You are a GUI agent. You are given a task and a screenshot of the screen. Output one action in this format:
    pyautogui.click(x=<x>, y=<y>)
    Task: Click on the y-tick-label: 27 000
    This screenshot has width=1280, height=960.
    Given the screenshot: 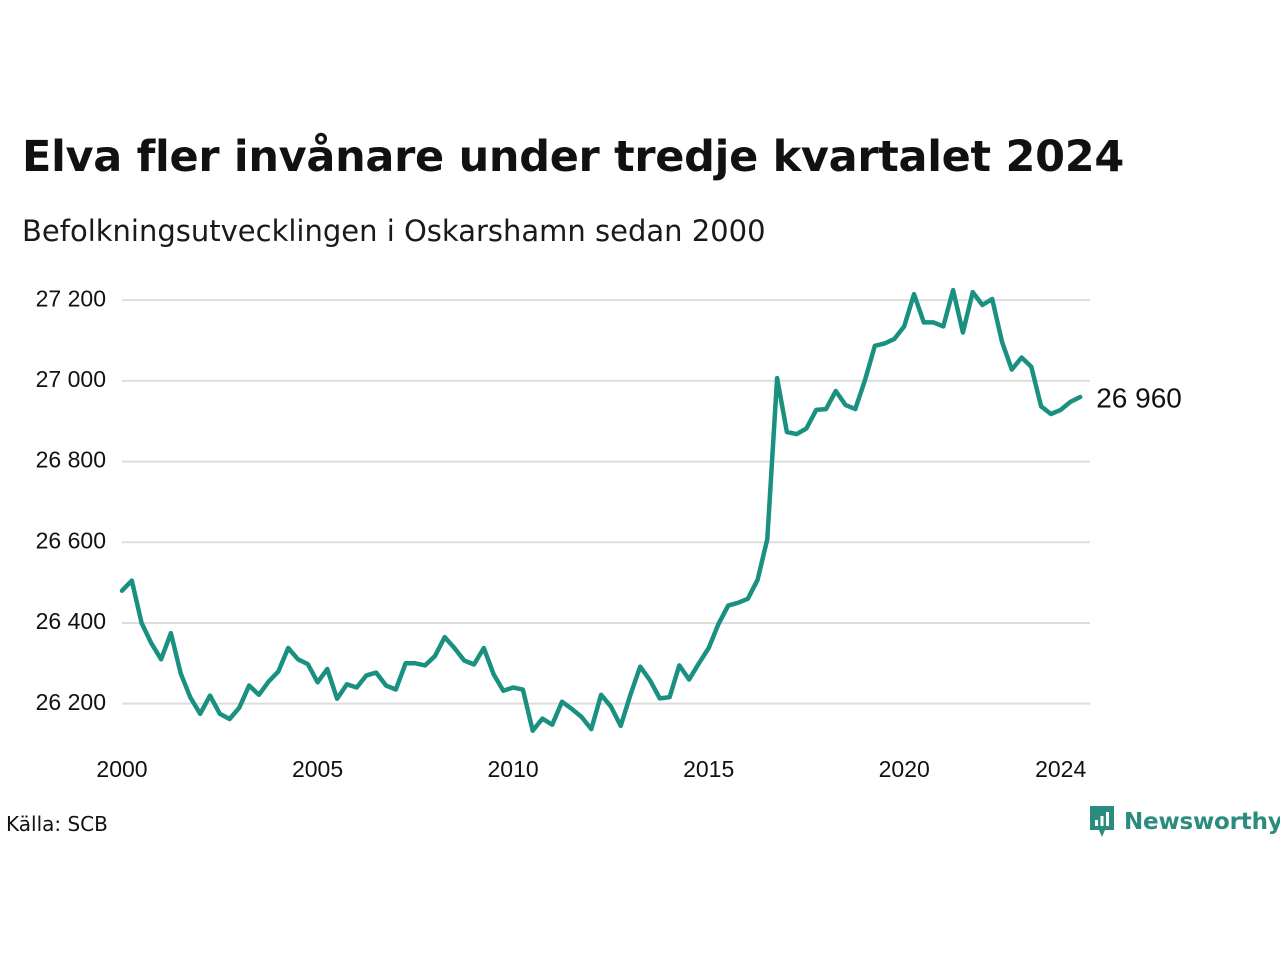 What is the action you would take?
    pyautogui.click(x=71, y=379)
    